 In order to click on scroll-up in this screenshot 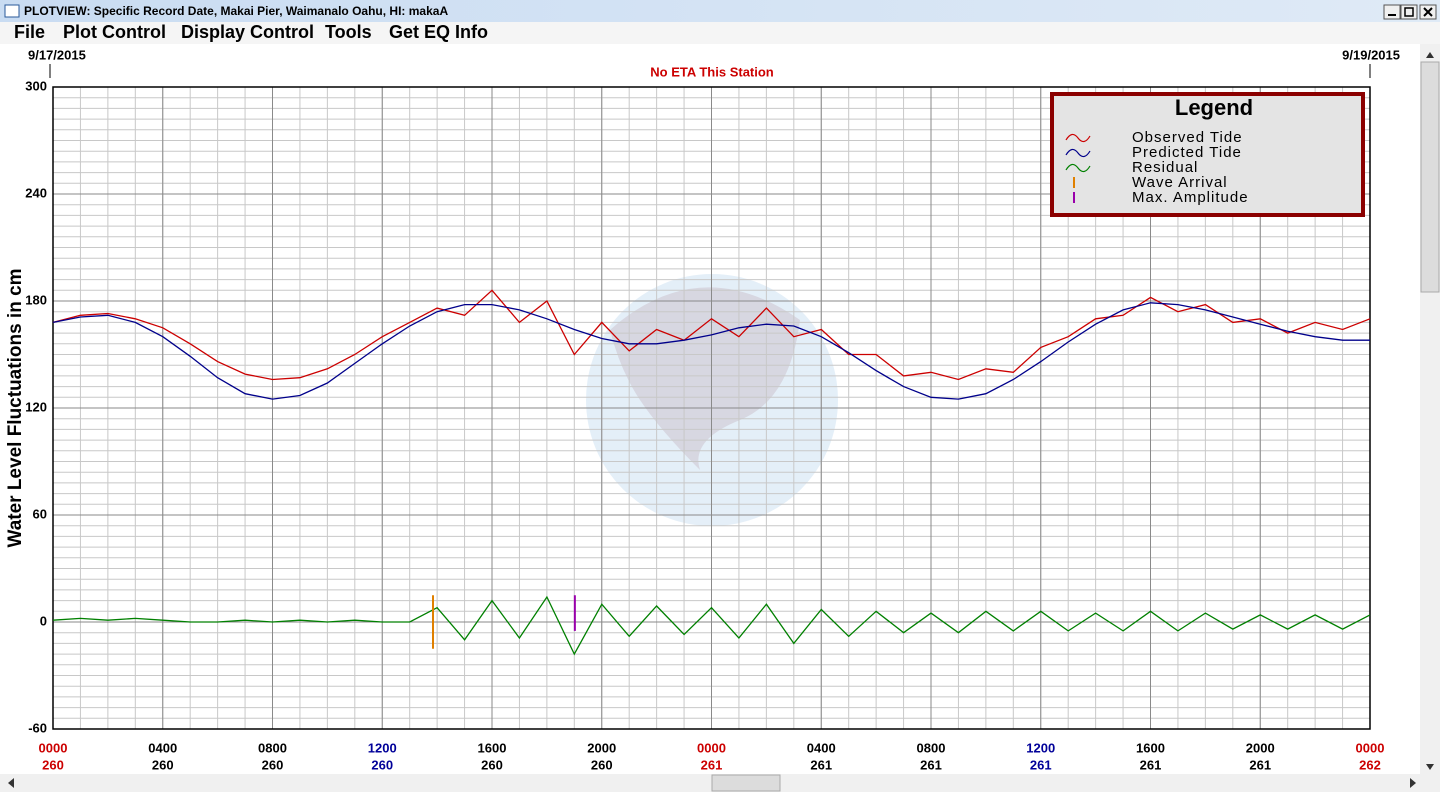, I will do `click(1430, 55)`.